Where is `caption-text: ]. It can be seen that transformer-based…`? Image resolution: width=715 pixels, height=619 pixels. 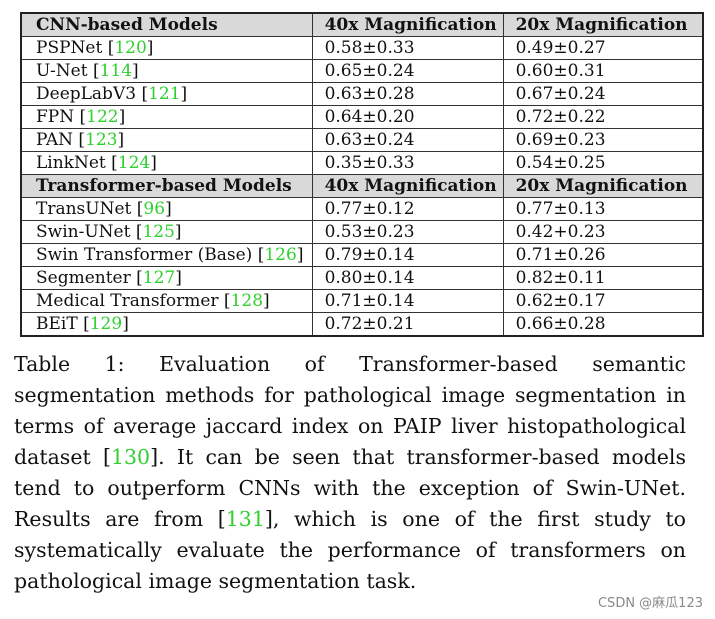 caption-text: ]. It can be seen that transformer-based… is located at coordinates (350, 488).